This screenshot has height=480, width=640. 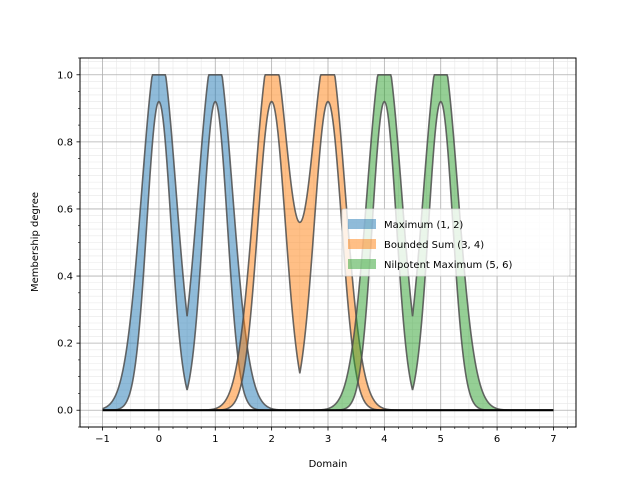 I want to click on x-tick-label: 6, so click(x=497, y=439).